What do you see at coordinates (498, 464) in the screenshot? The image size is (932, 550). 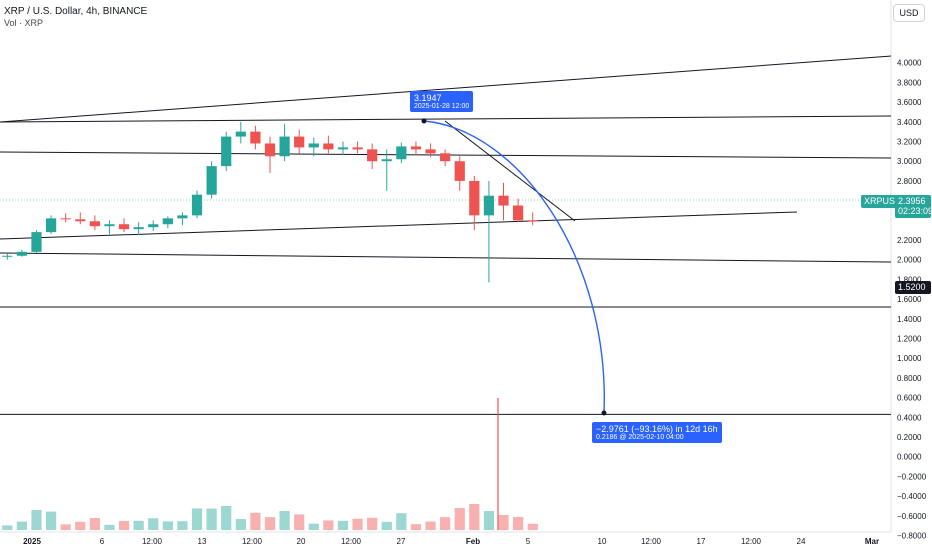 I see `volume-spike` at bounding box center [498, 464].